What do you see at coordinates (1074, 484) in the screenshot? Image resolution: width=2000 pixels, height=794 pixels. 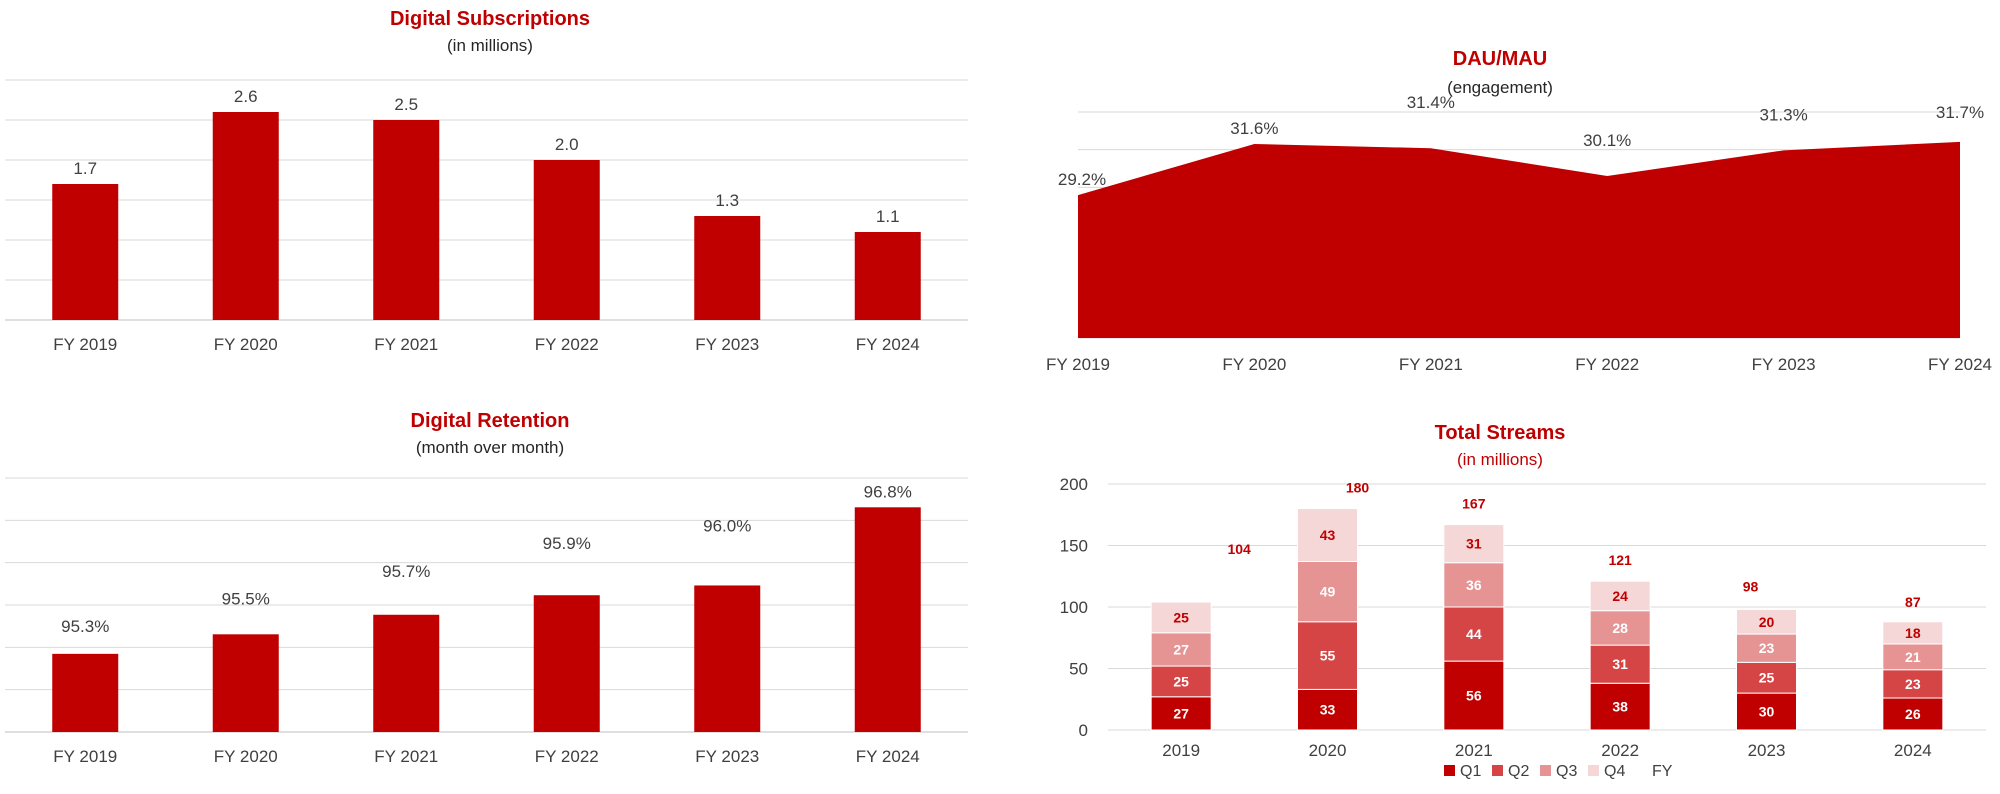 I see `y-tick-label: 200` at bounding box center [1074, 484].